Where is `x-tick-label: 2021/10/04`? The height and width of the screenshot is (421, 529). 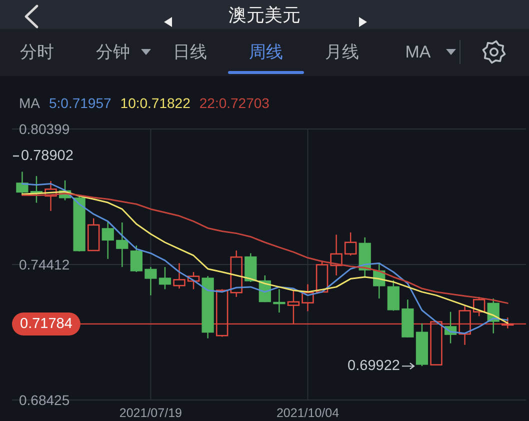
x-tick-label: 2021/10/04 is located at coordinates (308, 413).